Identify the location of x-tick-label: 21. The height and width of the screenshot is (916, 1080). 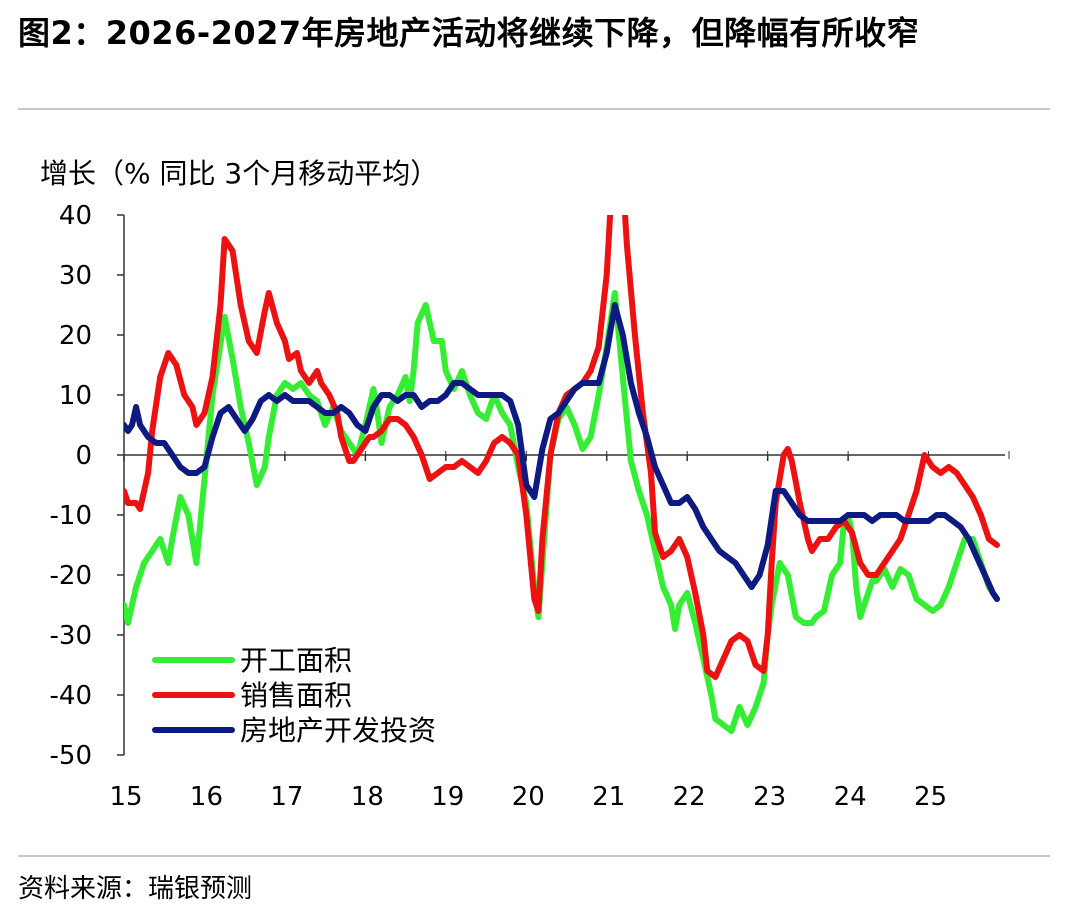
(608, 797).